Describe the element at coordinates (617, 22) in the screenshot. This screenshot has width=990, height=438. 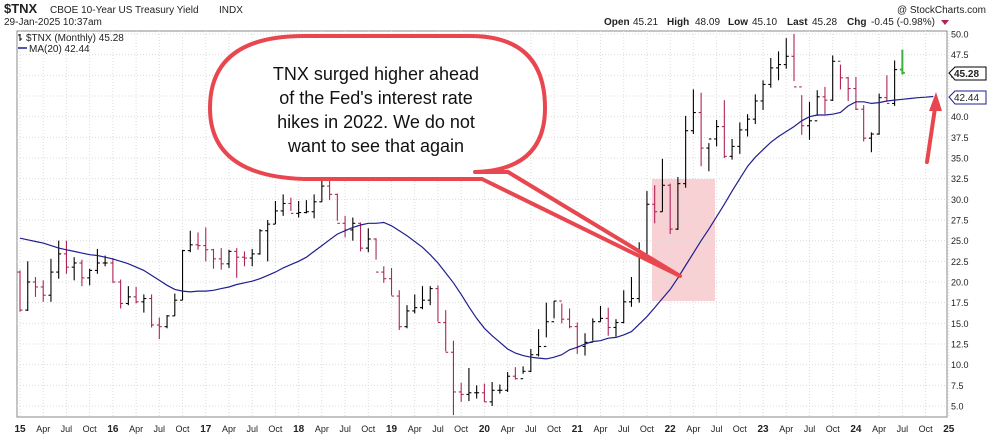
I see `open-label: Open` at that location.